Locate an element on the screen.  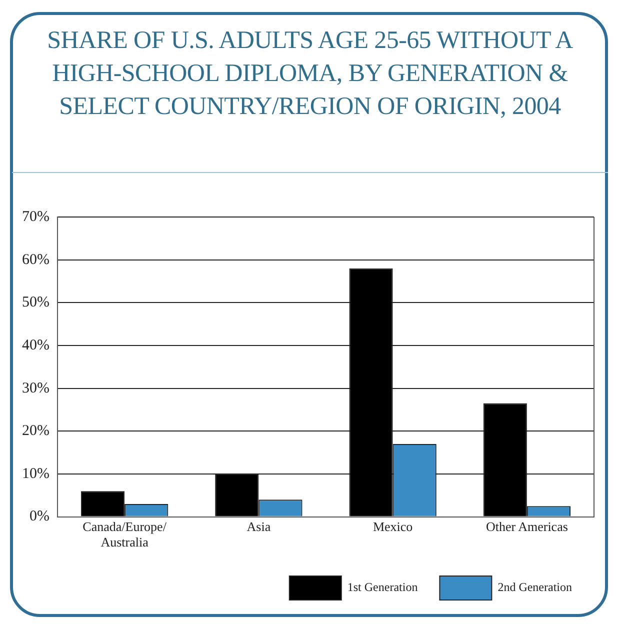
legend-label: 1st Generation is located at coordinates (382, 587).